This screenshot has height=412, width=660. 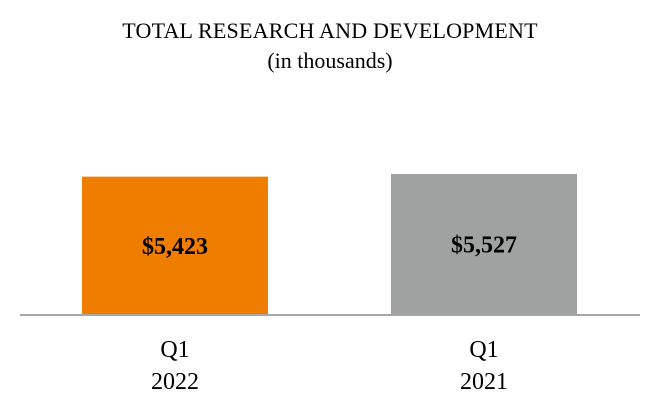 I want to click on chart-title: TOTAL RESEARCH AND DEVELOPMENT, so click(x=330, y=30).